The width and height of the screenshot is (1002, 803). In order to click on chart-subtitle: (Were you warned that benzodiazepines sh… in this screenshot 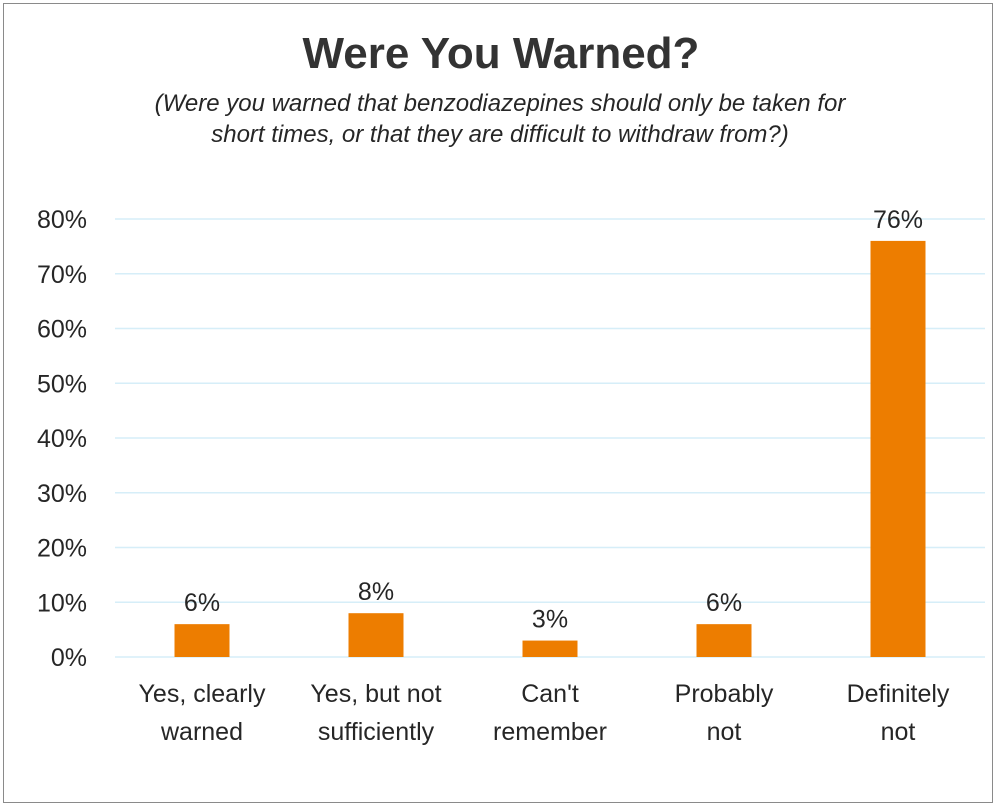, I will do `click(500, 119)`.